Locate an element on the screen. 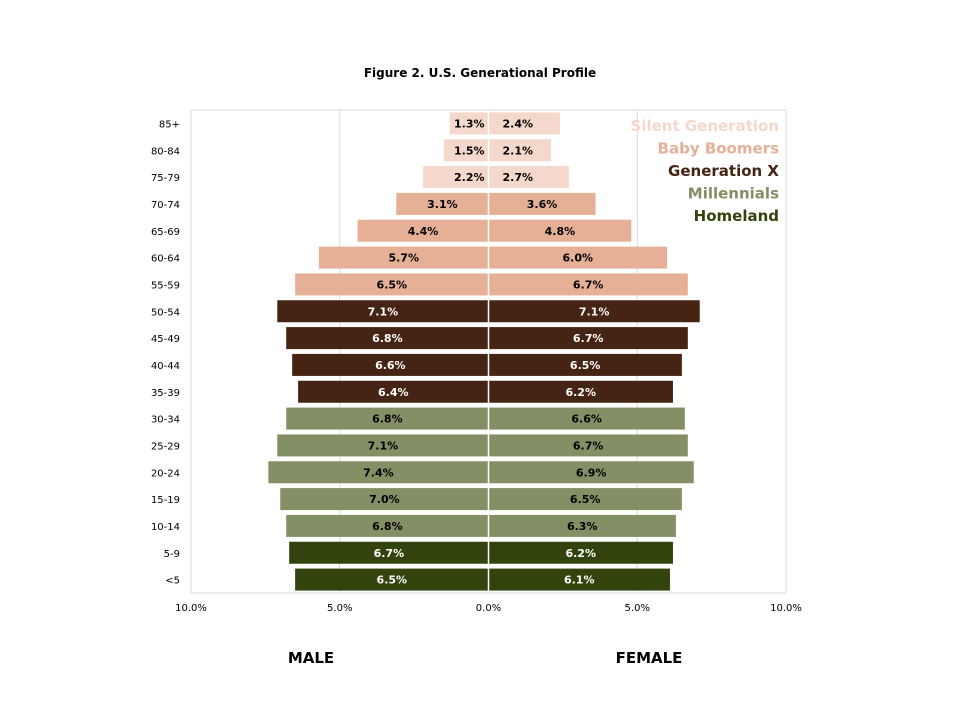 This screenshot has height=720, width=960. y-tick-label: 35-39 is located at coordinates (165, 393).